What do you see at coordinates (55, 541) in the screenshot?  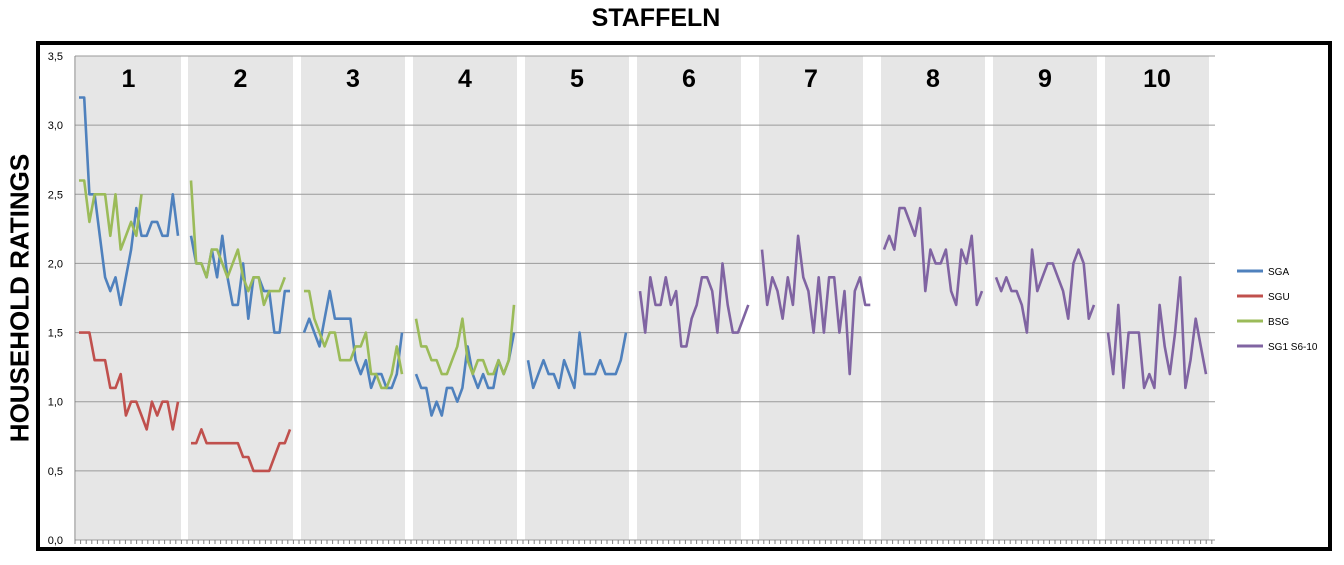 I see `y-tick-label: 0,0` at bounding box center [55, 541].